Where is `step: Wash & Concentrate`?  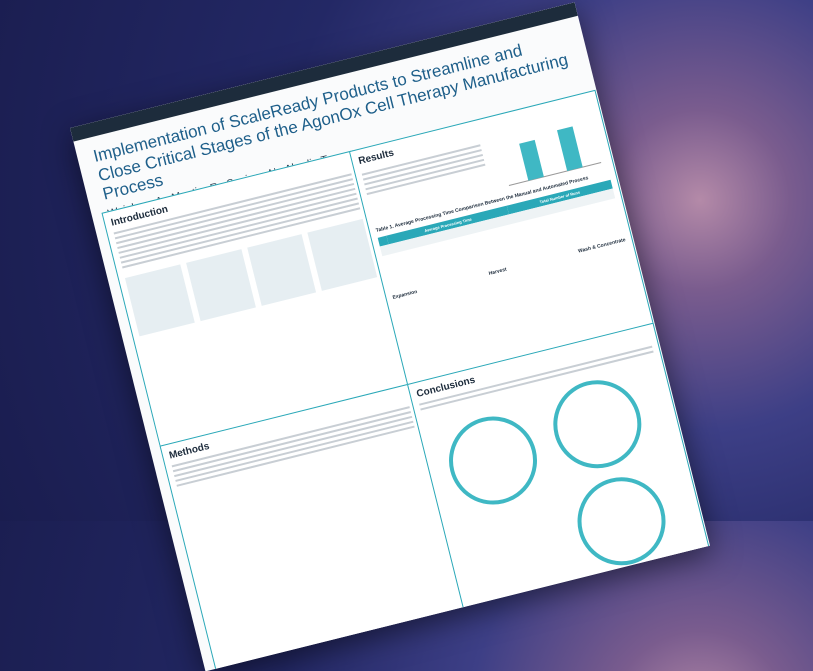
step: Wash & Concentrate is located at coordinates (602, 246).